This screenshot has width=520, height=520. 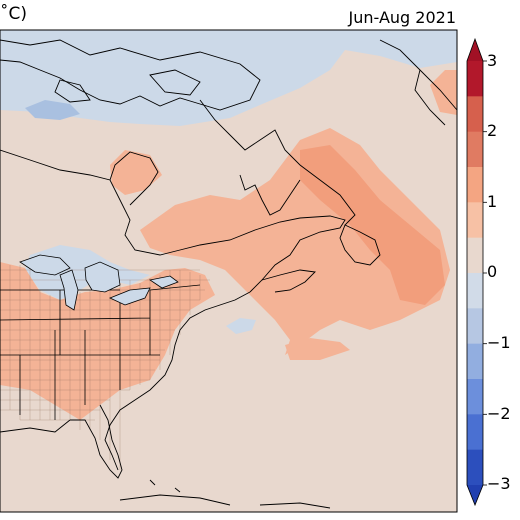 What do you see at coordinates (499, 342) in the screenshot?
I see `colorbar-tick-label-neg1: −1` at bounding box center [499, 342].